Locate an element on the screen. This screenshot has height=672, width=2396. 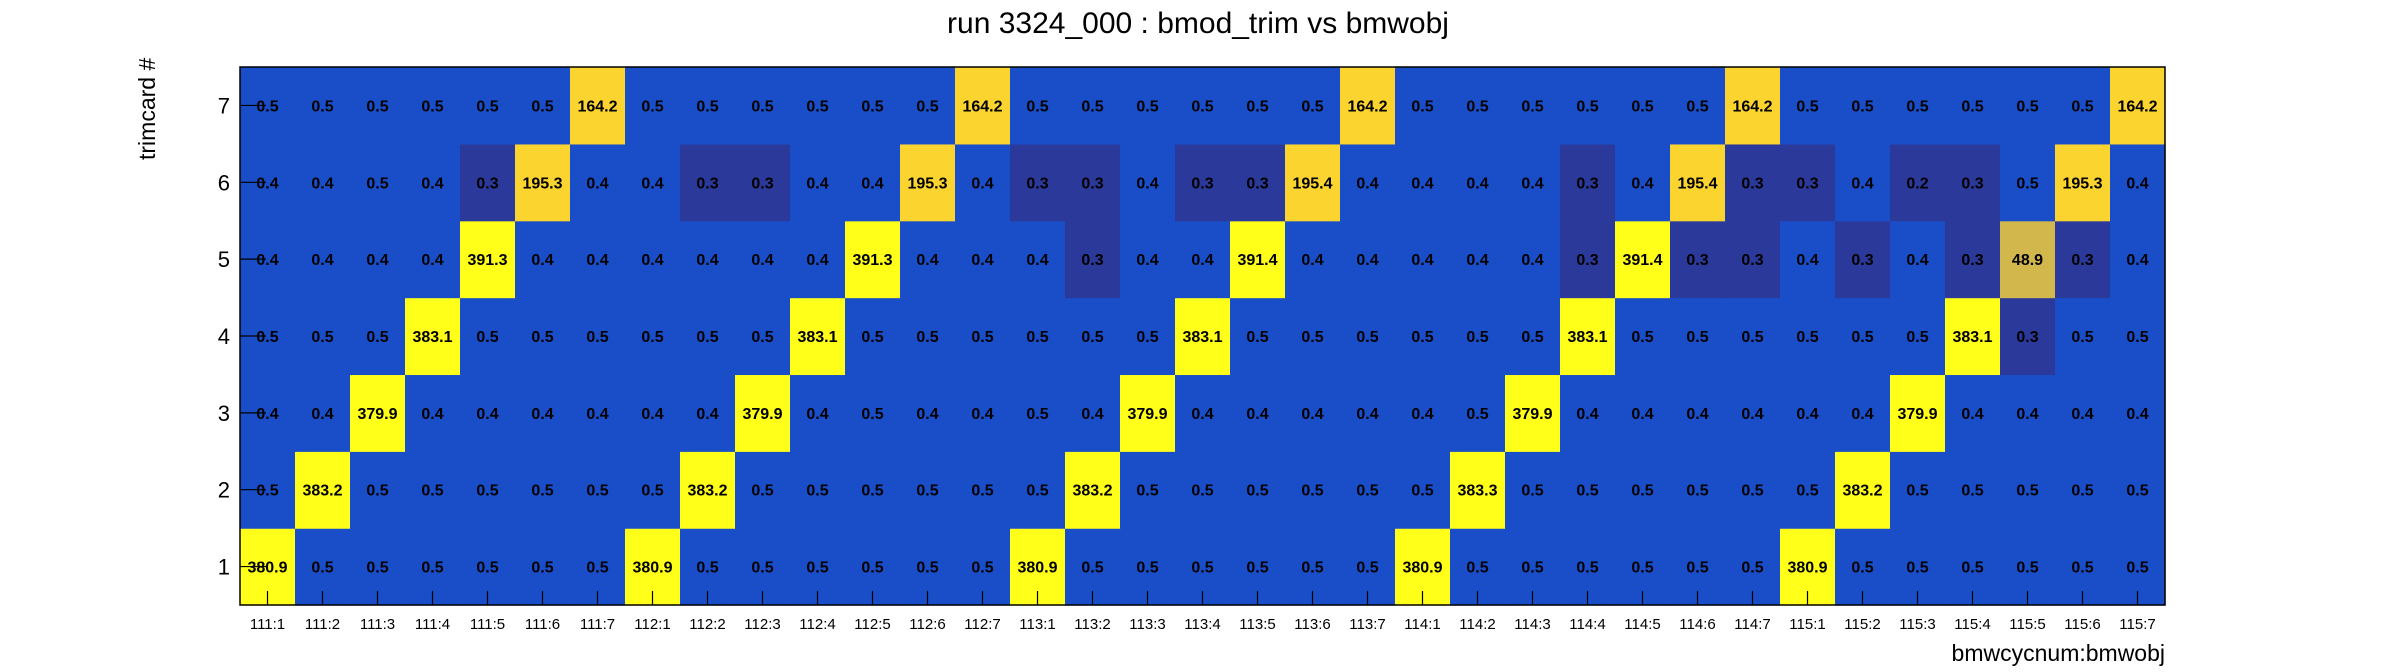
x-tick-label: 114:3 is located at coordinates (1532, 624).